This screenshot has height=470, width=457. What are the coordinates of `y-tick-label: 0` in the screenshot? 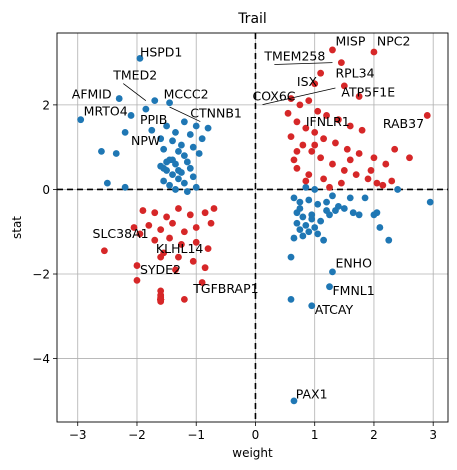 It's located at (46, 190).